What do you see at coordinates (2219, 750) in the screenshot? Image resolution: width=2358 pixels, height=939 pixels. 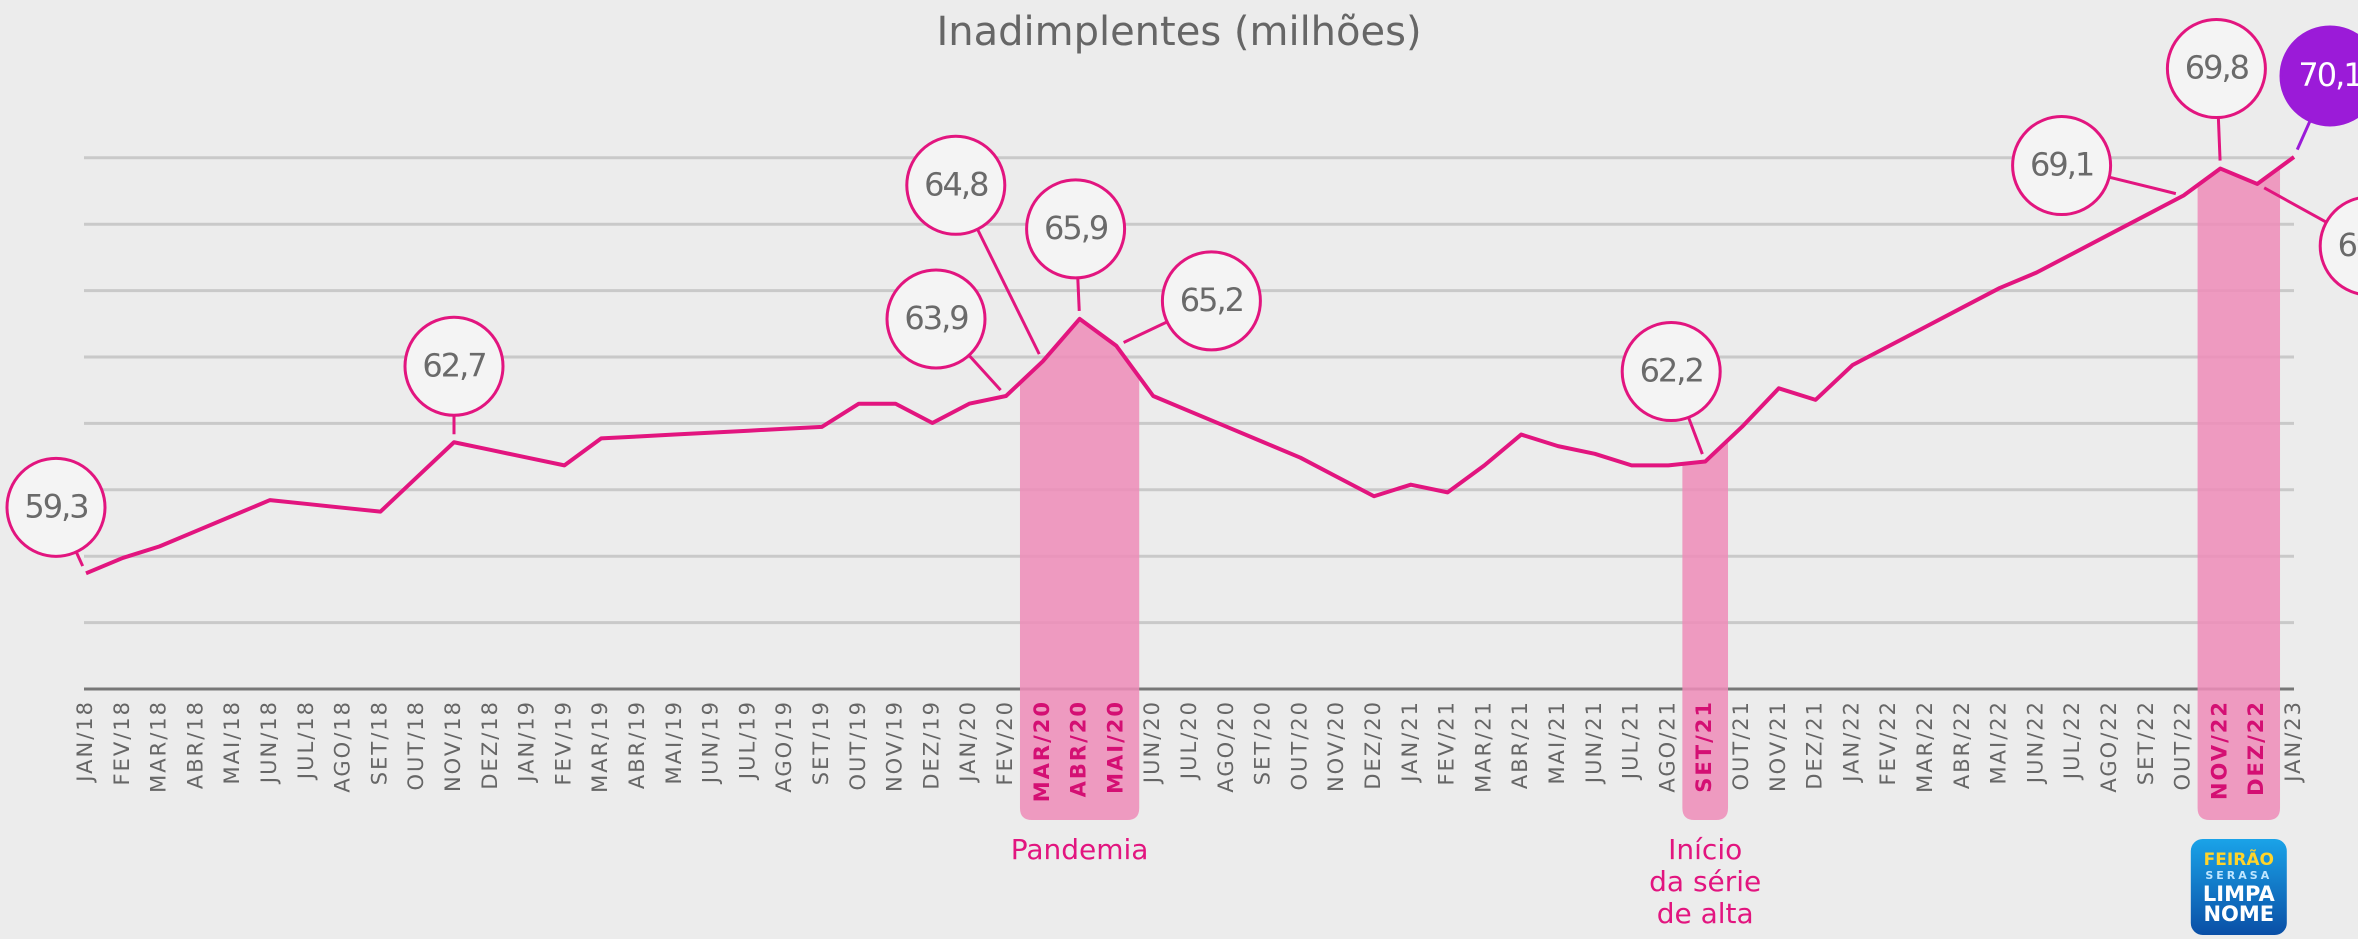 I see `x-tick-label: NOV/22` at bounding box center [2219, 750].